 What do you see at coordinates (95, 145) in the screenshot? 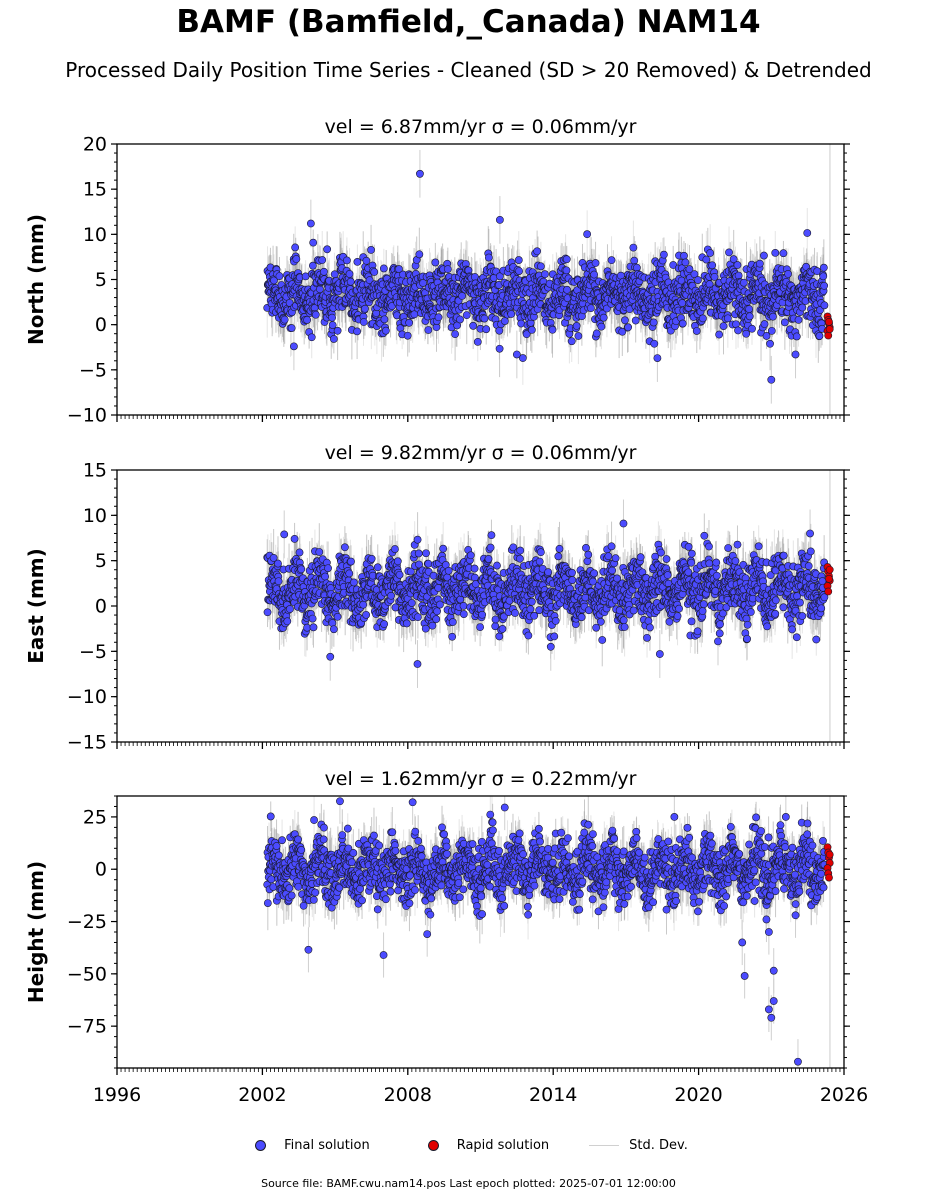
I see `y-tick-label: 20` at bounding box center [95, 145].